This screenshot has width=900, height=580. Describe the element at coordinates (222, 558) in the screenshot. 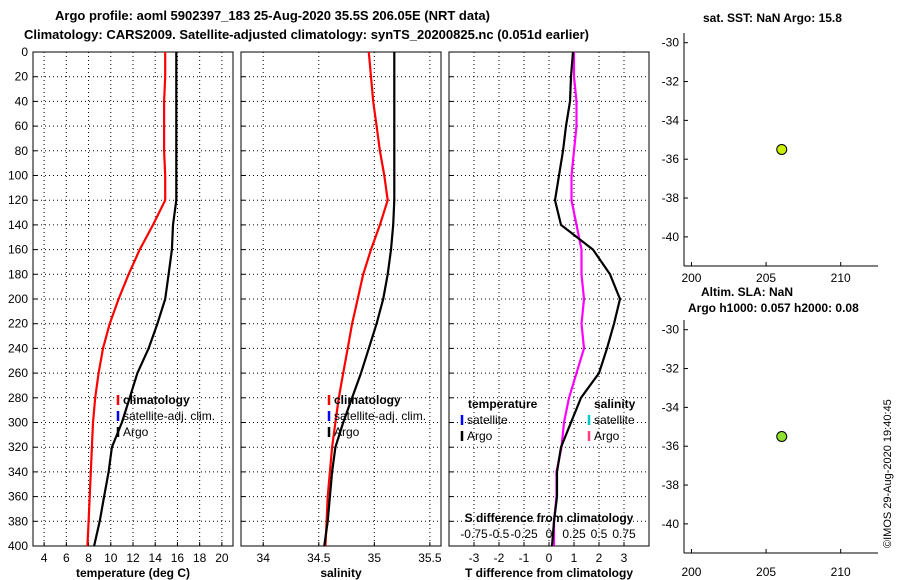

I see `temperature-tick-label-x: 20` at that location.